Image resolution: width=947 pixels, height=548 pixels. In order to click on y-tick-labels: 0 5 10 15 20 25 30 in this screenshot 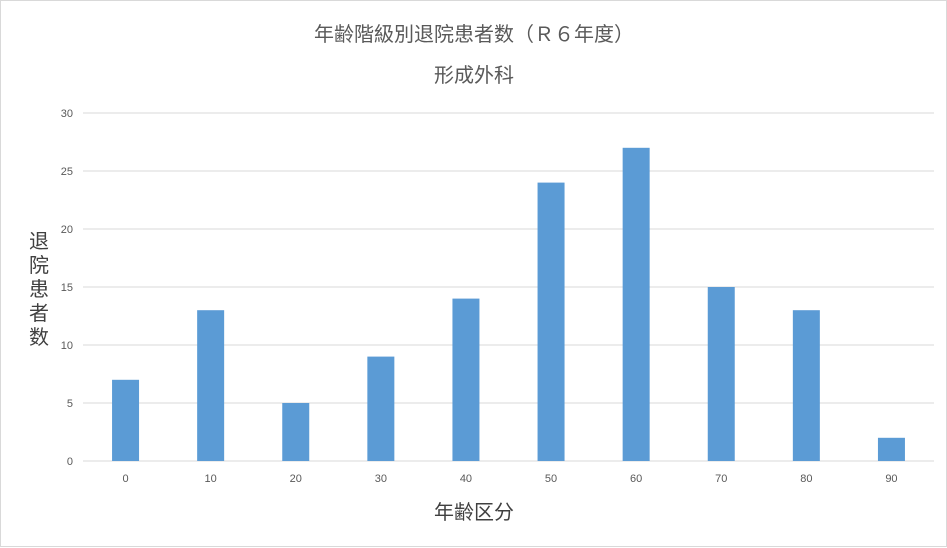, I will do `click(67, 288)`.